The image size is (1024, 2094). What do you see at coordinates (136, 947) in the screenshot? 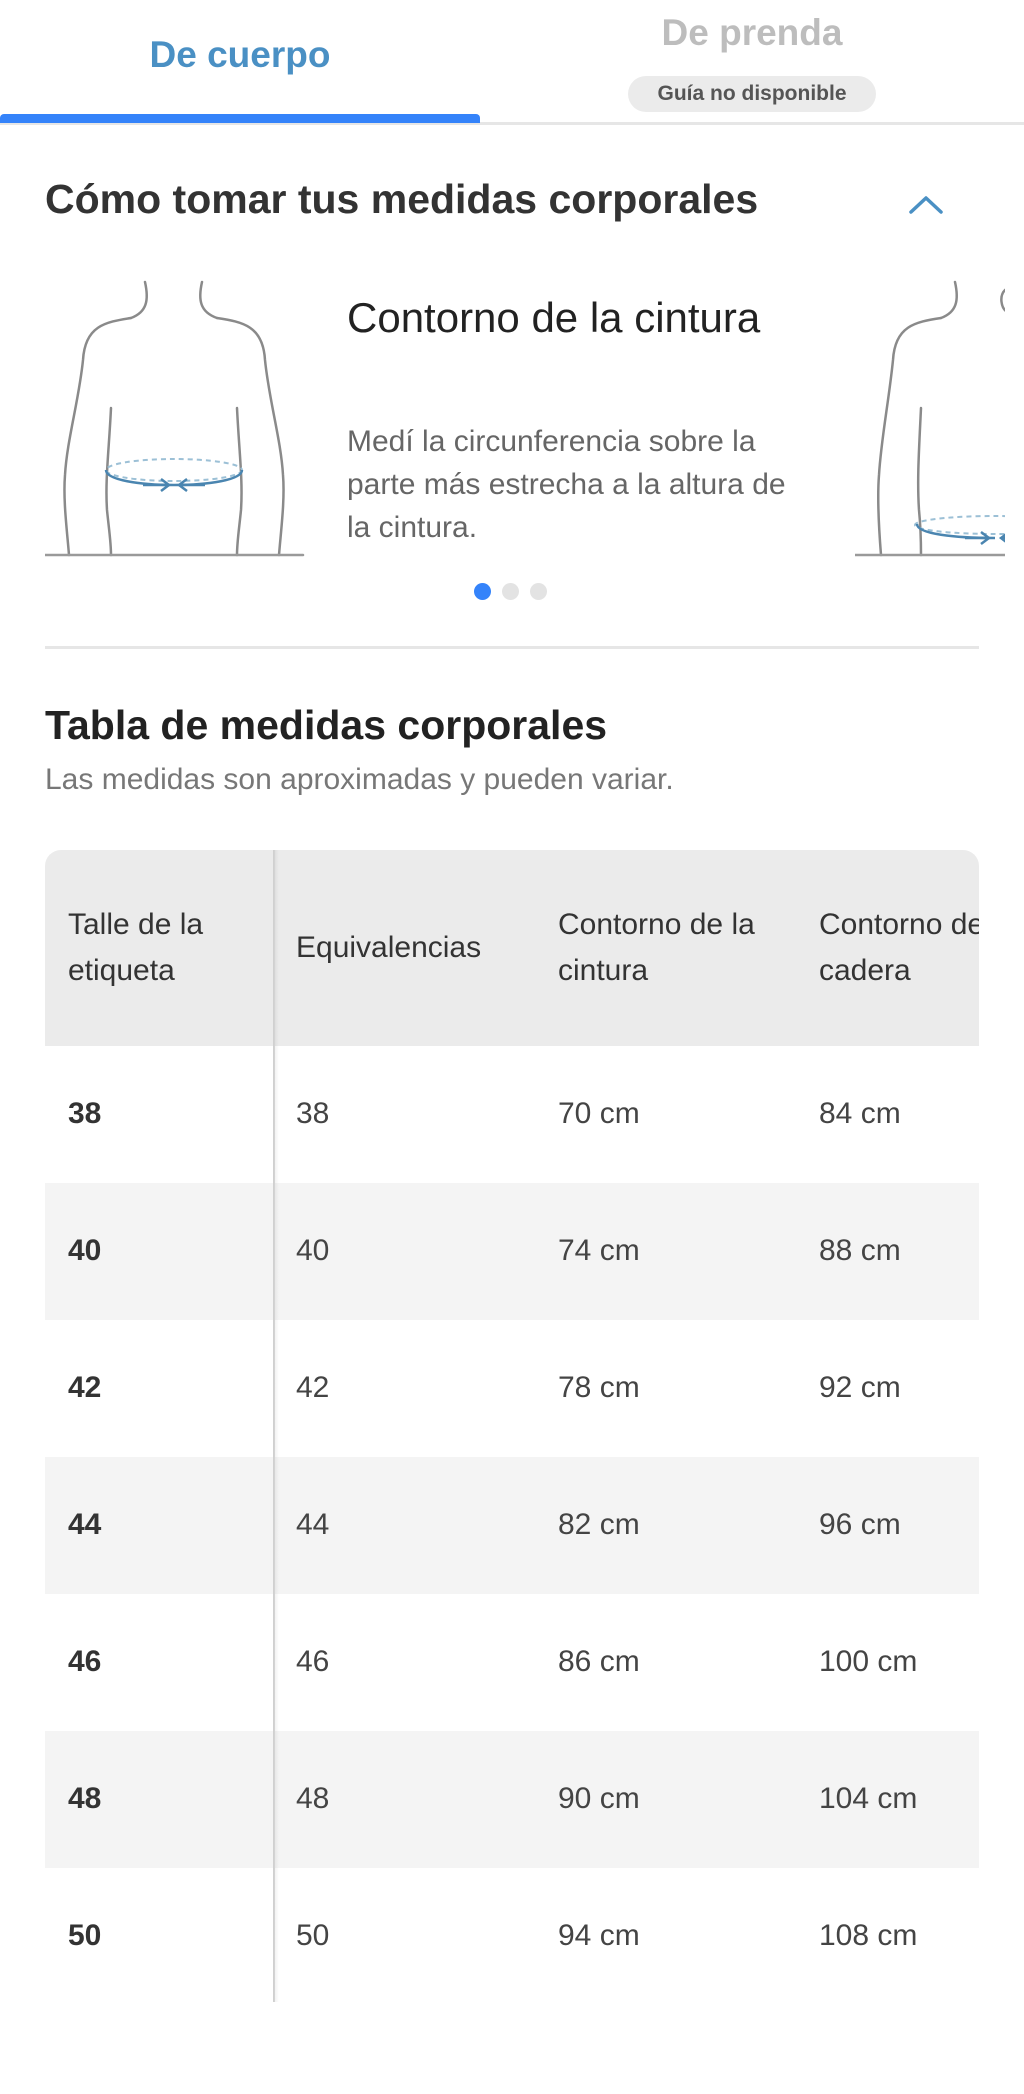
I see `header-label-size: Talle de la etiqueta` at bounding box center [136, 947].